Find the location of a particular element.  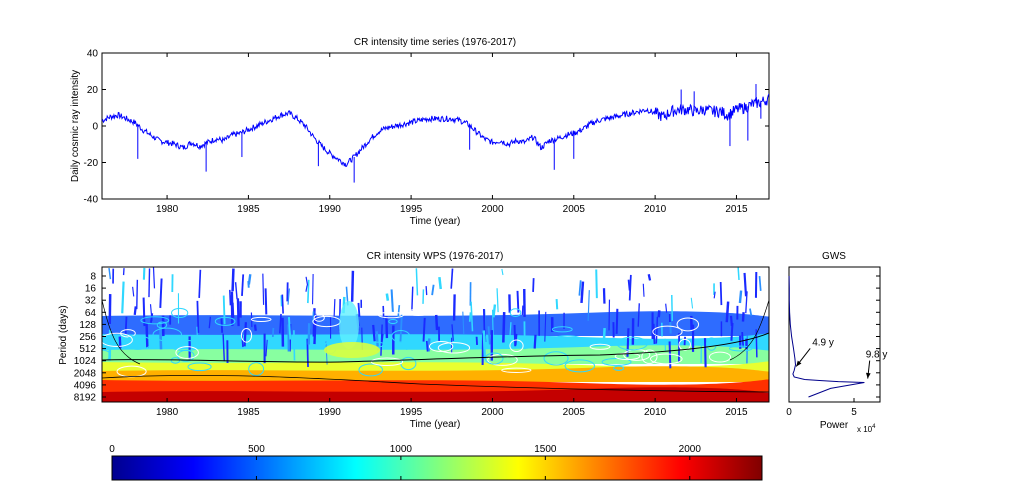

wps-y-tick-label: 2048 is located at coordinates (85, 373).